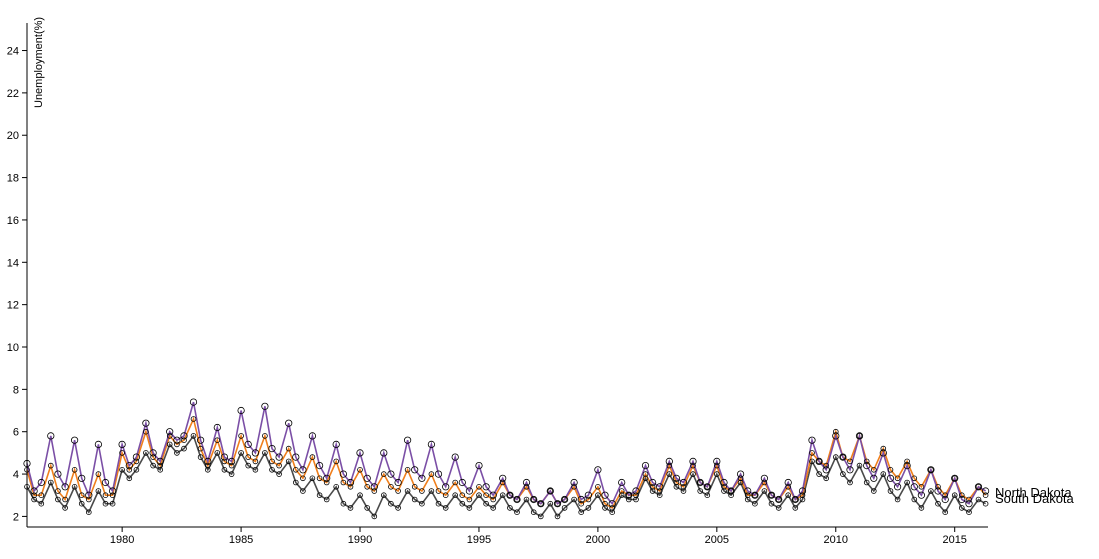 The image size is (1099, 559). I want to click on y-tick-label: 18, so click(13, 179).